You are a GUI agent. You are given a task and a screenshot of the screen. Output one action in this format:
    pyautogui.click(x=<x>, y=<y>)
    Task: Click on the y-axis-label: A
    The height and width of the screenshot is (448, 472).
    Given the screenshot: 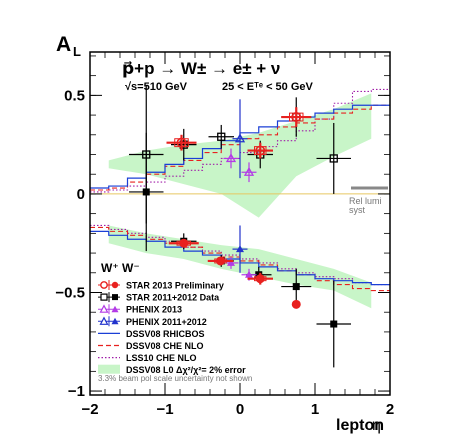 What is the action you would take?
    pyautogui.click(x=63, y=44)
    